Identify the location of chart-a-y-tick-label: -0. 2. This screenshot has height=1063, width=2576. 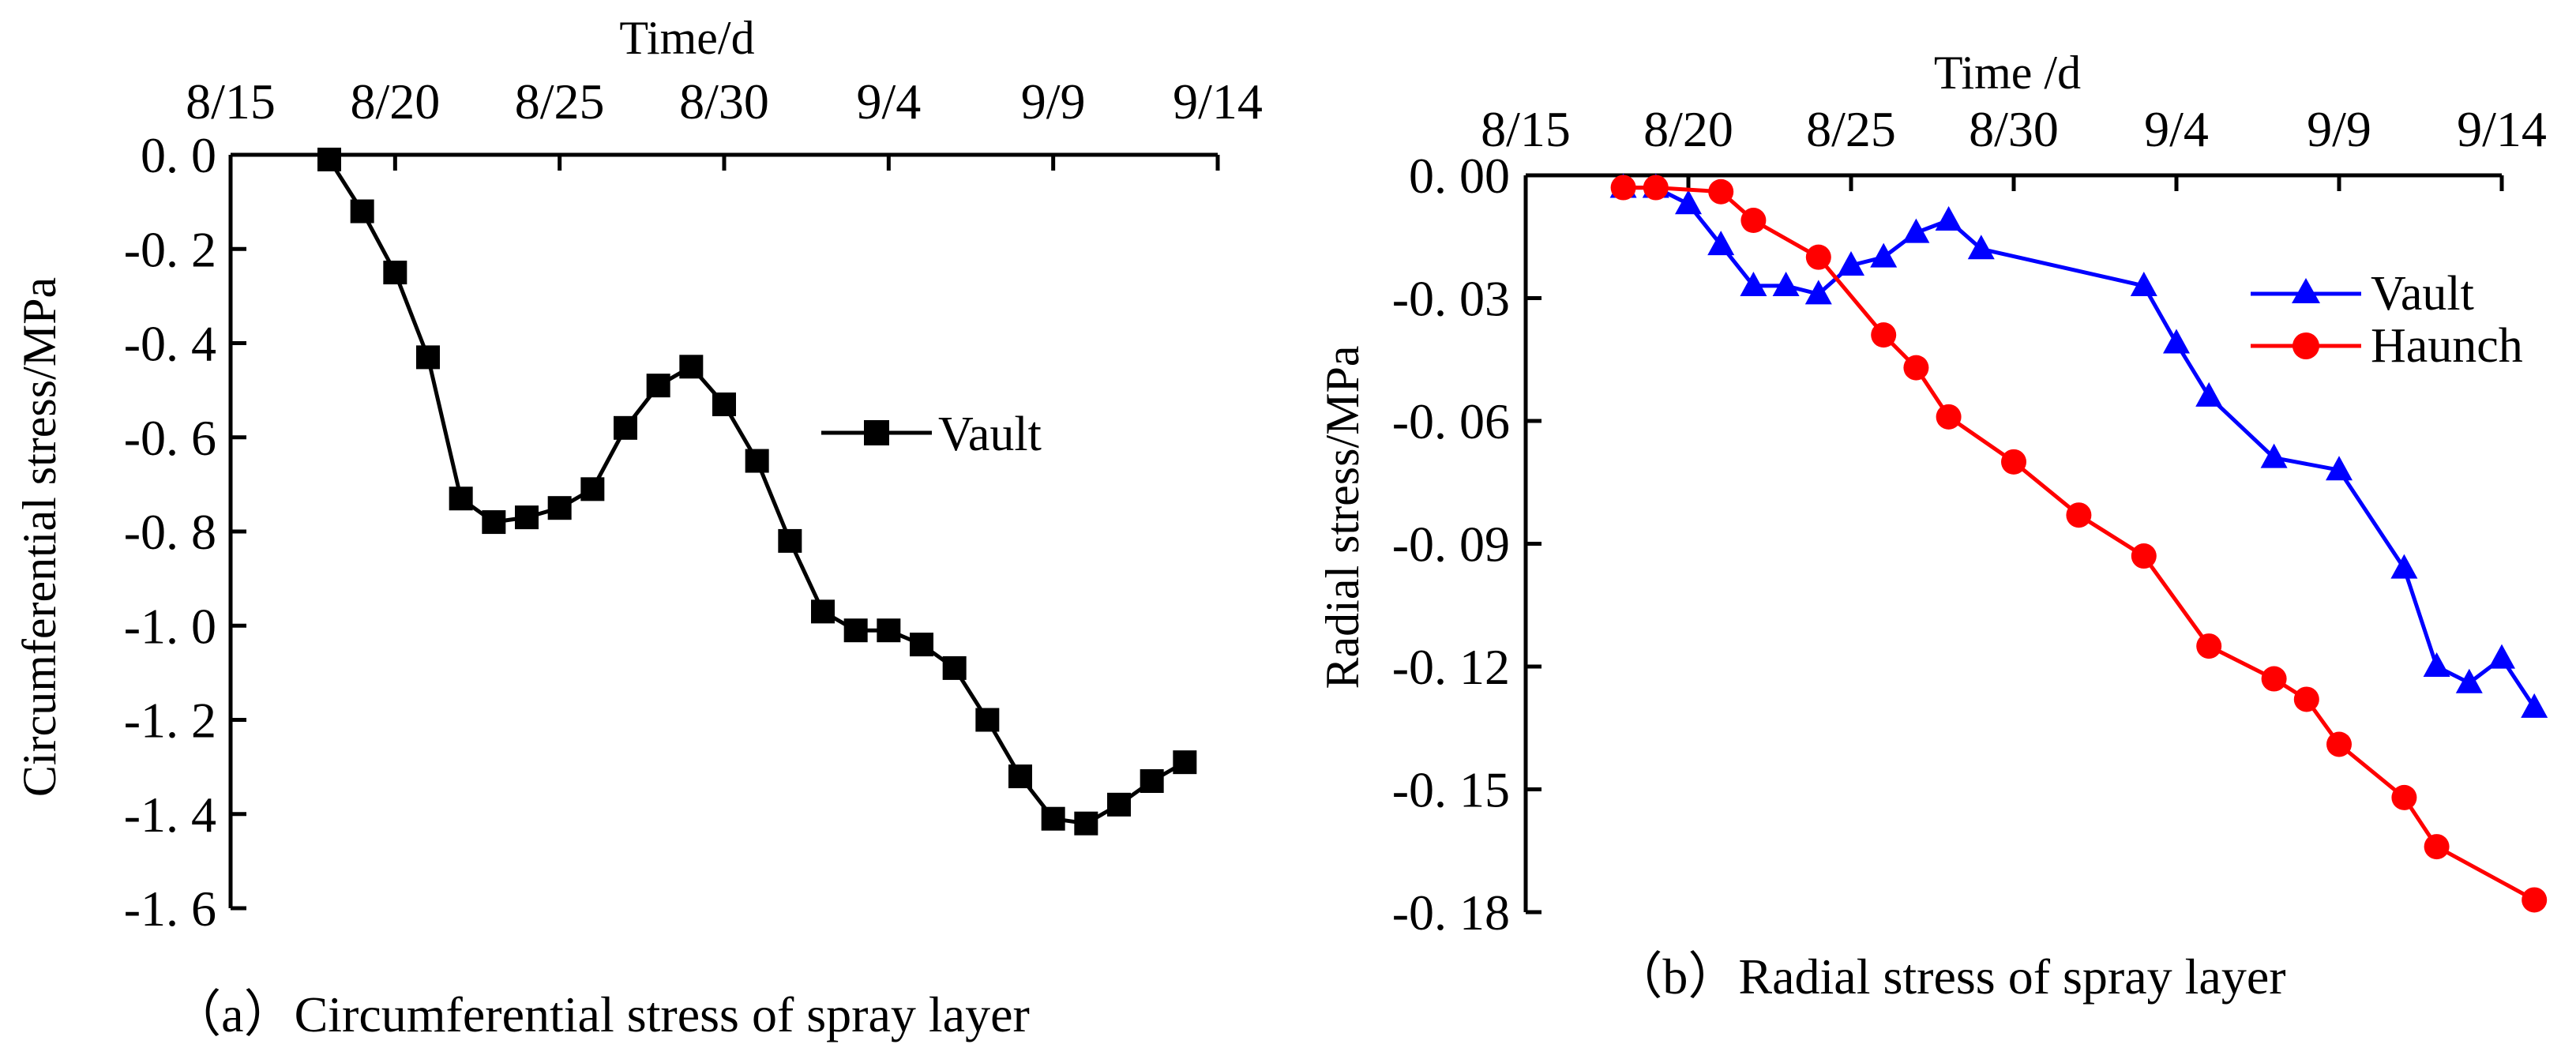
(170, 249).